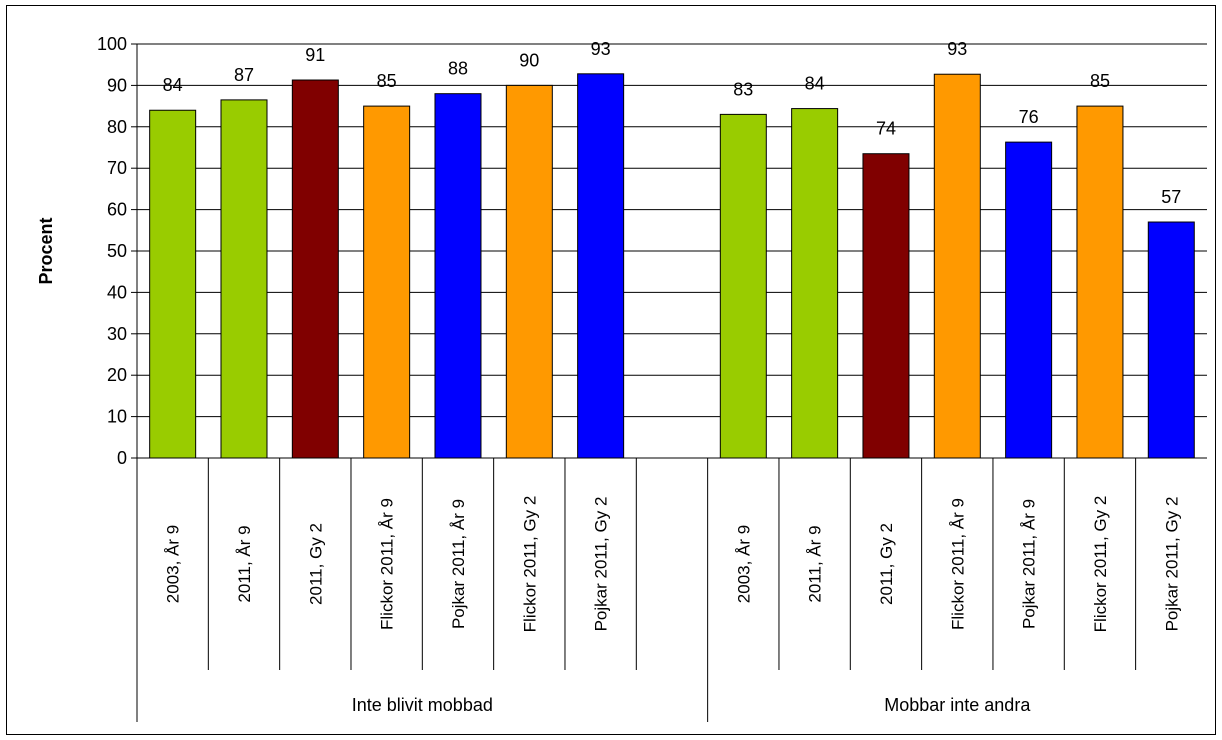  Describe the element at coordinates (1171, 197) in the screenshot. I see `bar-value-label: 57` at that location.